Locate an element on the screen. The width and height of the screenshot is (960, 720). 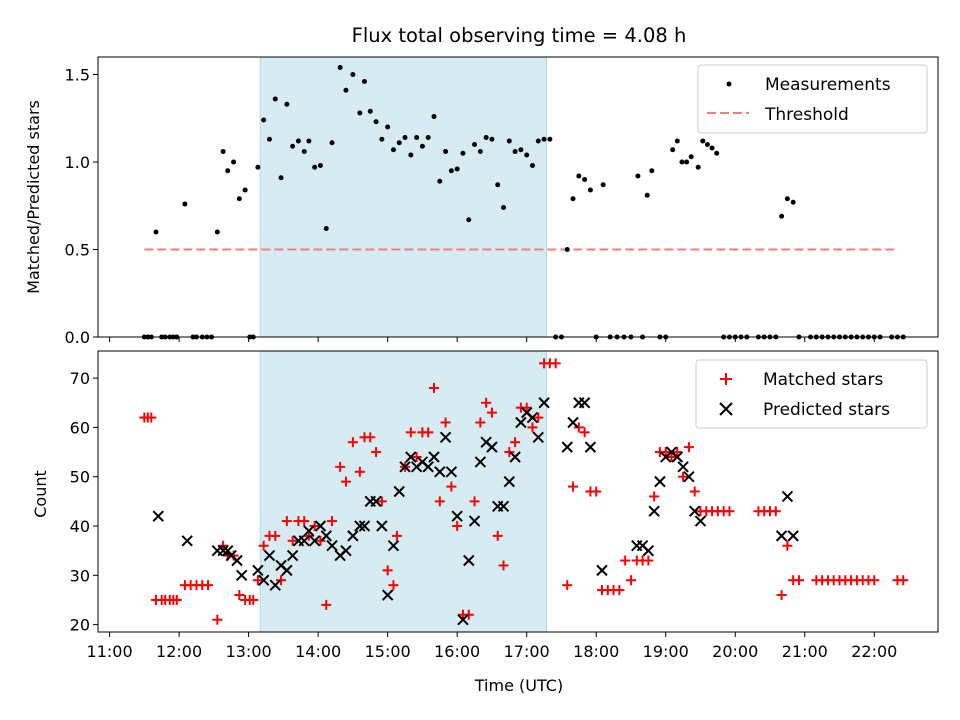
x-tick-label: 12:00 is located at coordinates (179, 651).